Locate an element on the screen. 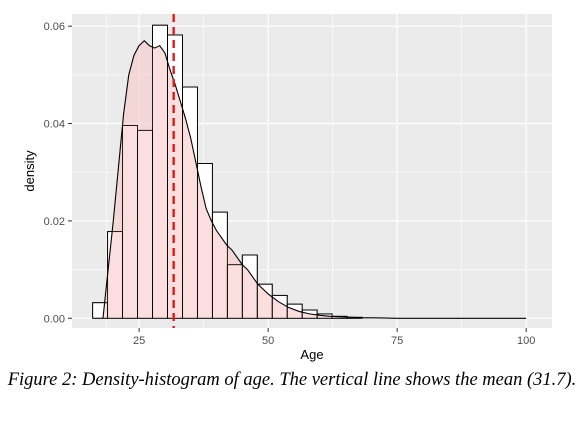 The width and height of the screenshot is (584, 421). histogram-bar-outline is located at coordinates (354, 317).